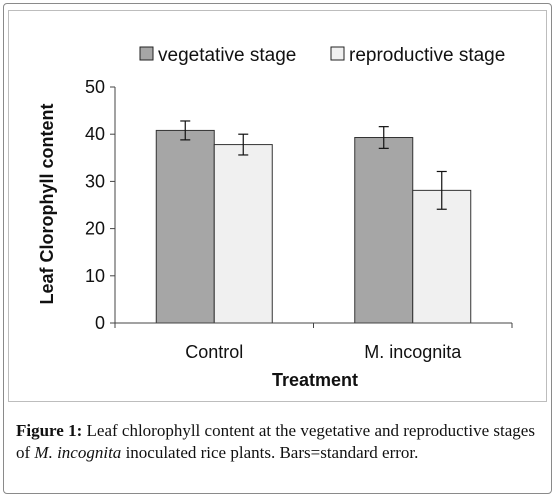 This screenshot has height=500, width=557. Describe the element at coordinates (95, 87) in the screenshot. I see `y-tick-label: 50` at that location.